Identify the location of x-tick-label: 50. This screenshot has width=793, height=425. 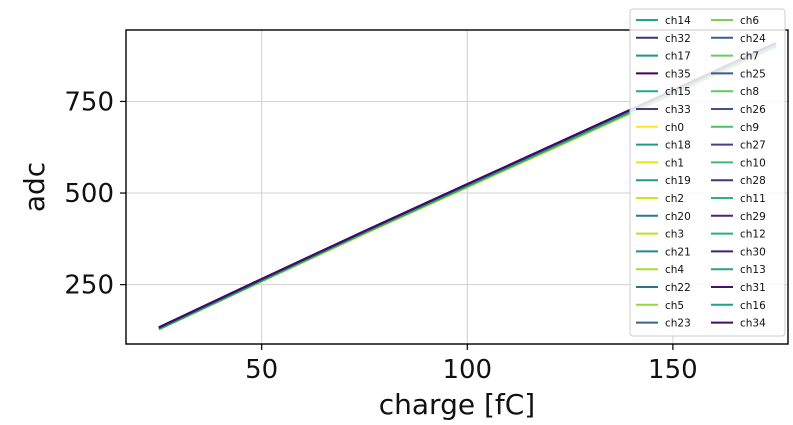
(261, 370).